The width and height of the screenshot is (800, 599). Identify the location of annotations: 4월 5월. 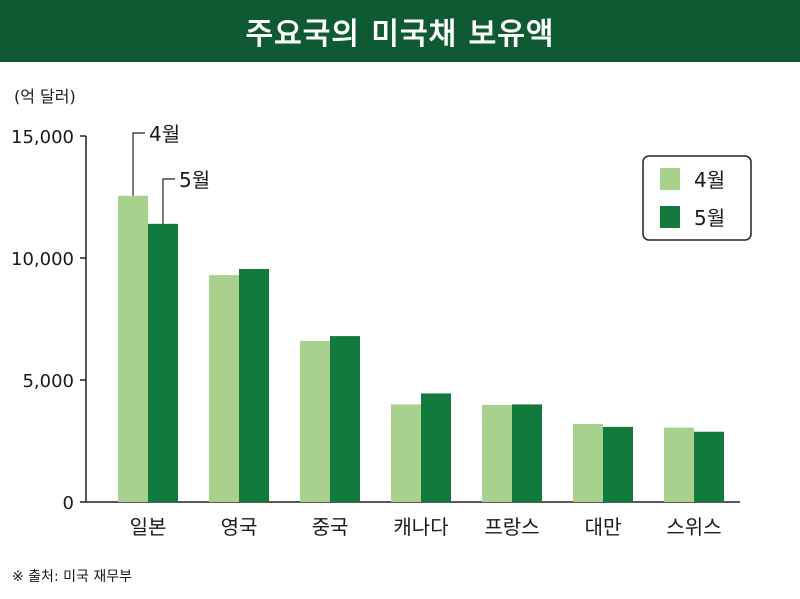
(171, 173).